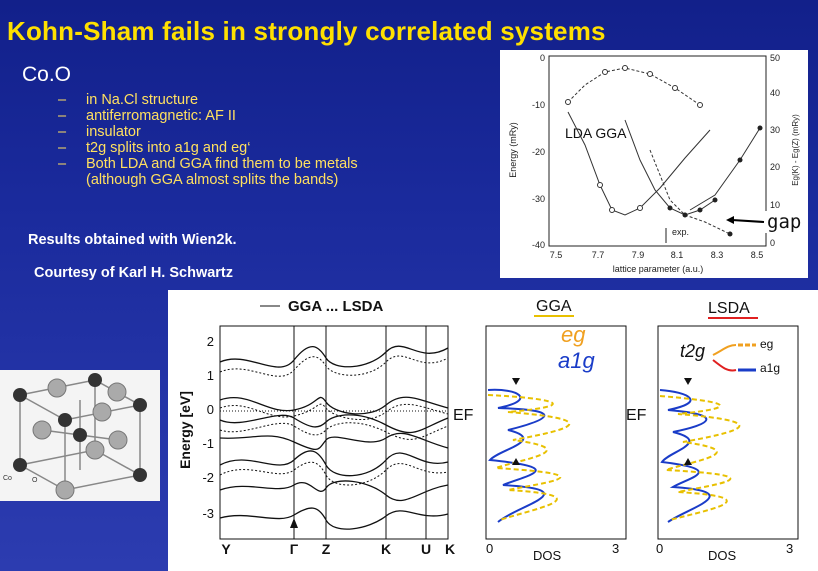  I want to click on x-tick: 8.1, so click(677, 255).